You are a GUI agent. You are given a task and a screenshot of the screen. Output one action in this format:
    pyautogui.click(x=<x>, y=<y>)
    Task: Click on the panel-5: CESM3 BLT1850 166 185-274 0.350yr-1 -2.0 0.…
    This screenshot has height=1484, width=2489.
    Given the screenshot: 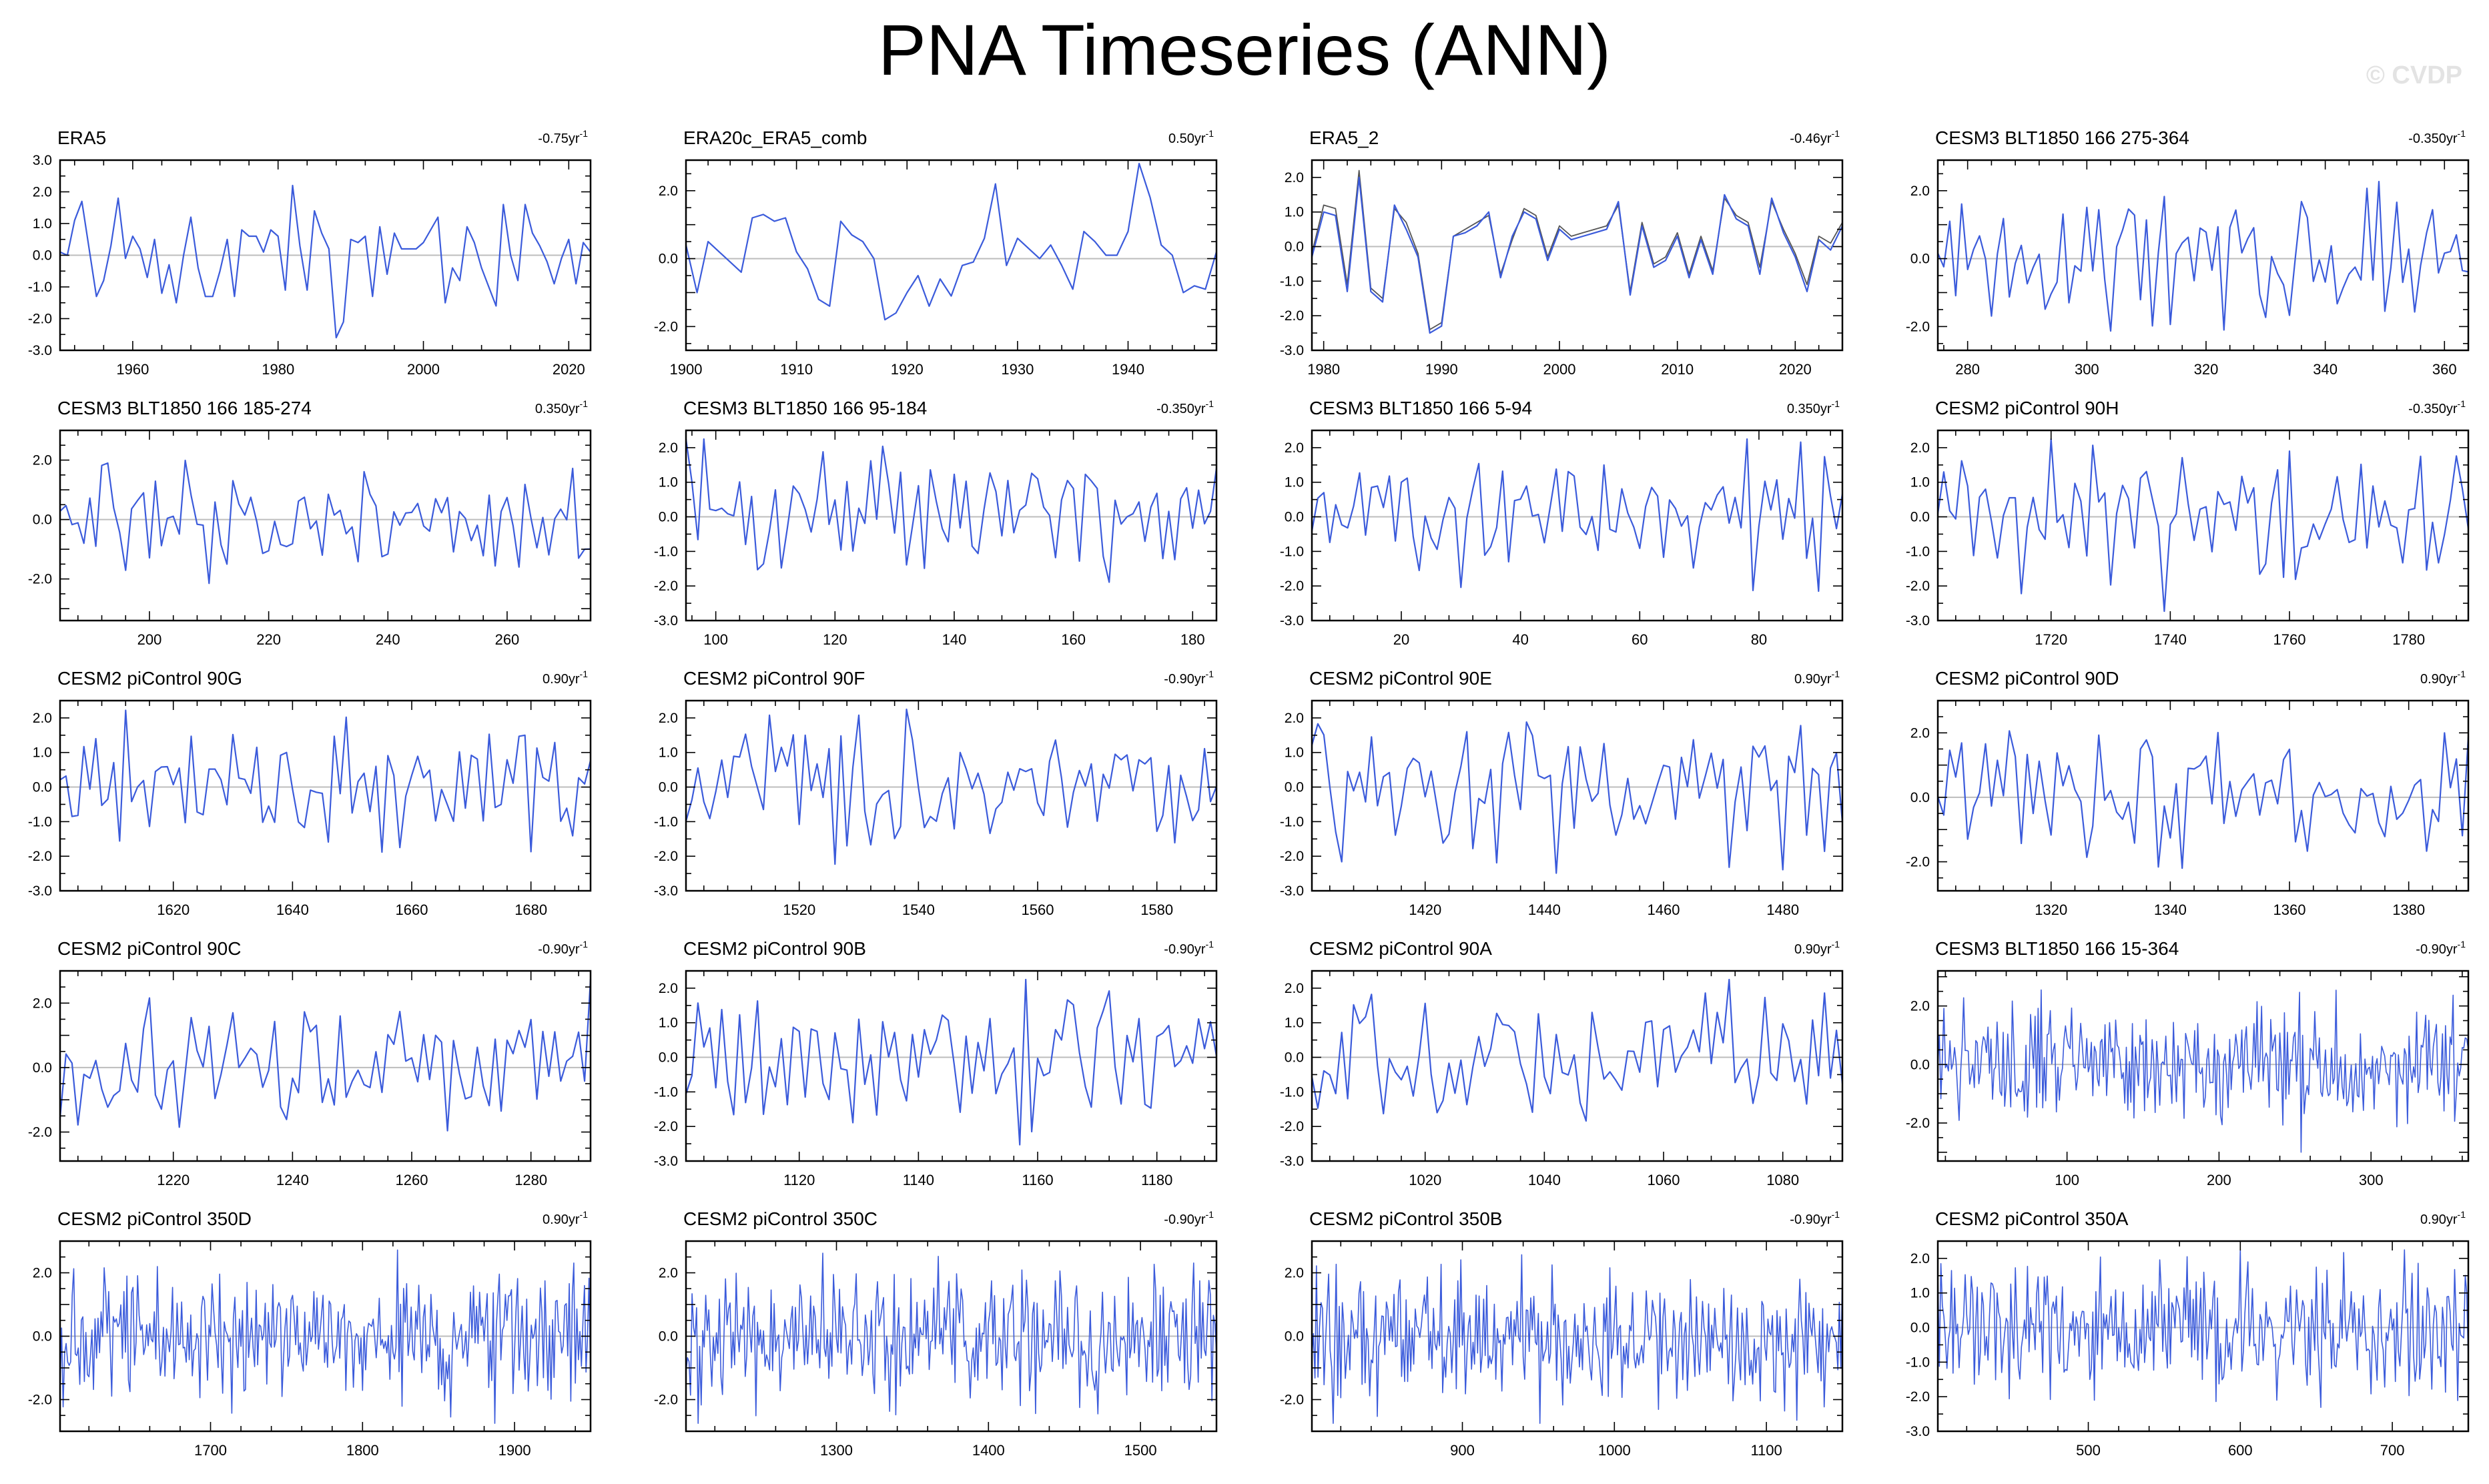 What is the action you would take?
    pyautogui.click(x=310, y=523)
    